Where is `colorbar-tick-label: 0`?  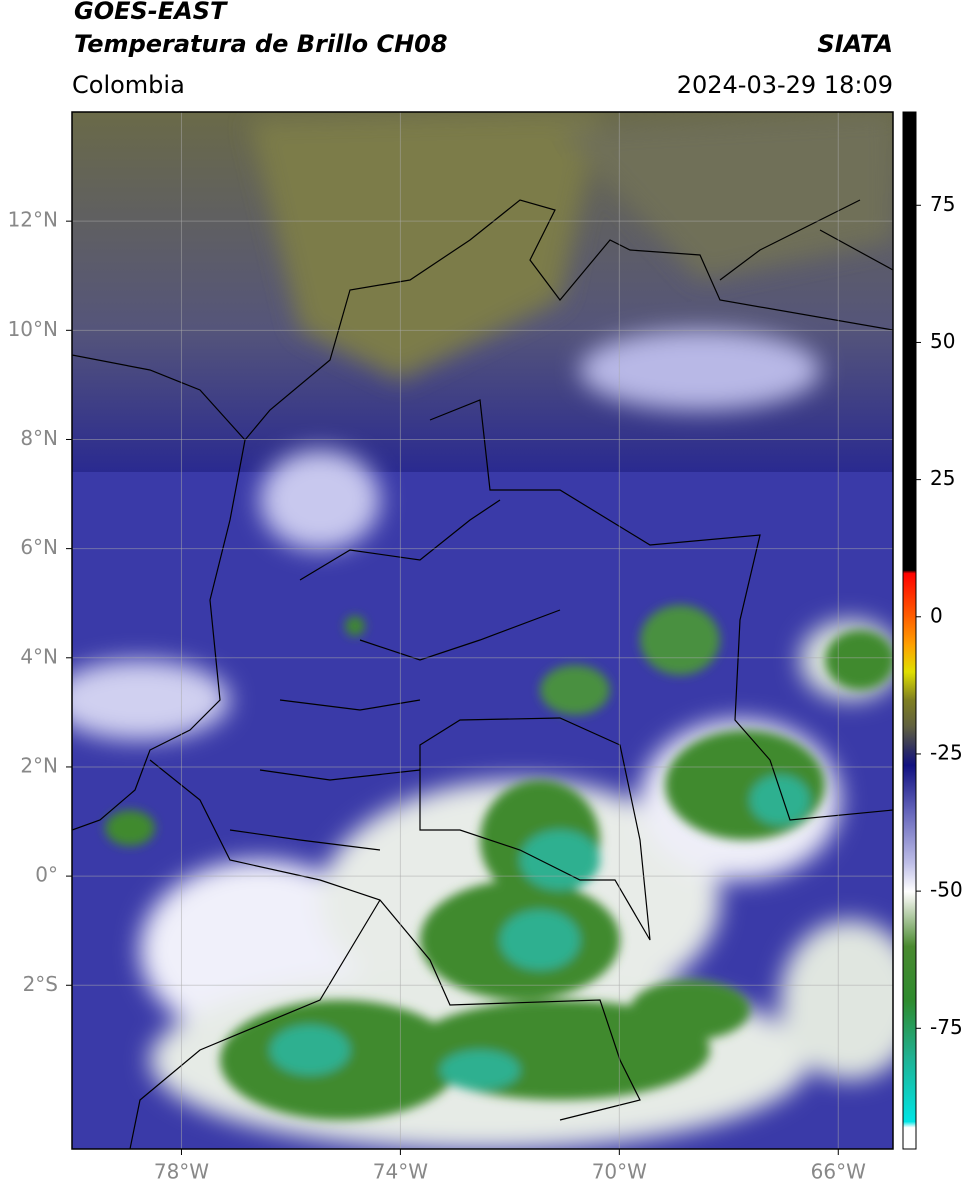 colorbar-tick-label: 0 is located at coordinates (936, 615).